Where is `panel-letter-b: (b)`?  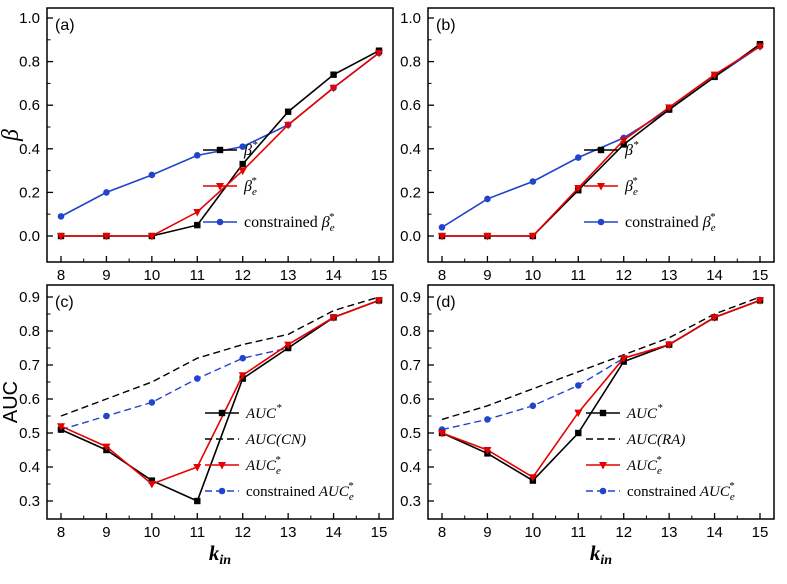 panel-letter-b: (b) is located at coordinates (446, 25).